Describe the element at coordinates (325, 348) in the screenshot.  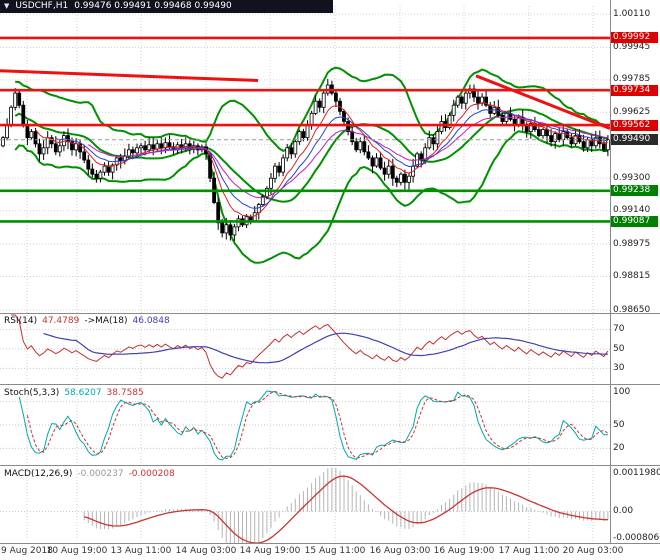
I see `rsi-ma-line` at that location.